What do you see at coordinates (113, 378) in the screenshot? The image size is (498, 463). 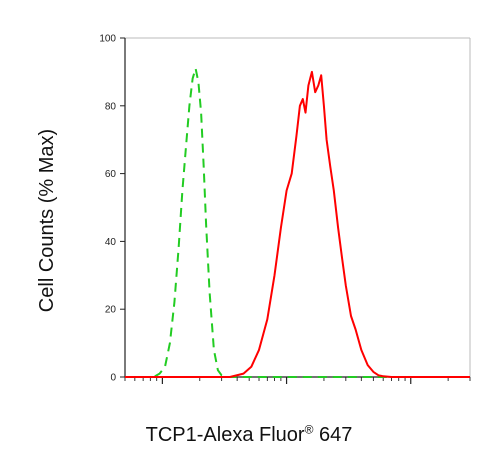 I see `y-tick-label-0: 0` at bounding box center [113, 378].